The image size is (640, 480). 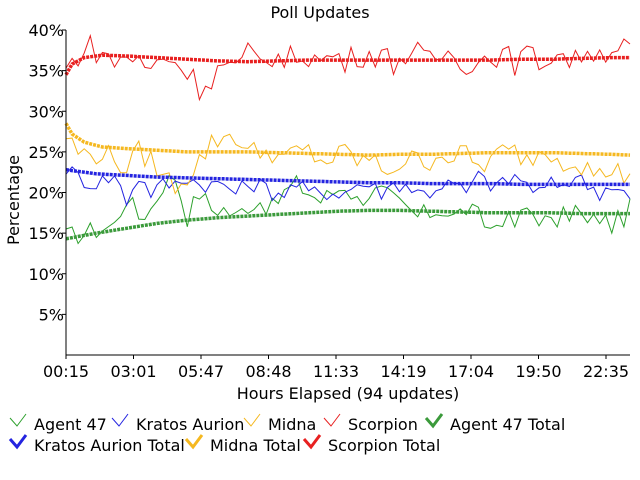 I want to click on chart-title: Poll Updates, so click(x=319, y=12).